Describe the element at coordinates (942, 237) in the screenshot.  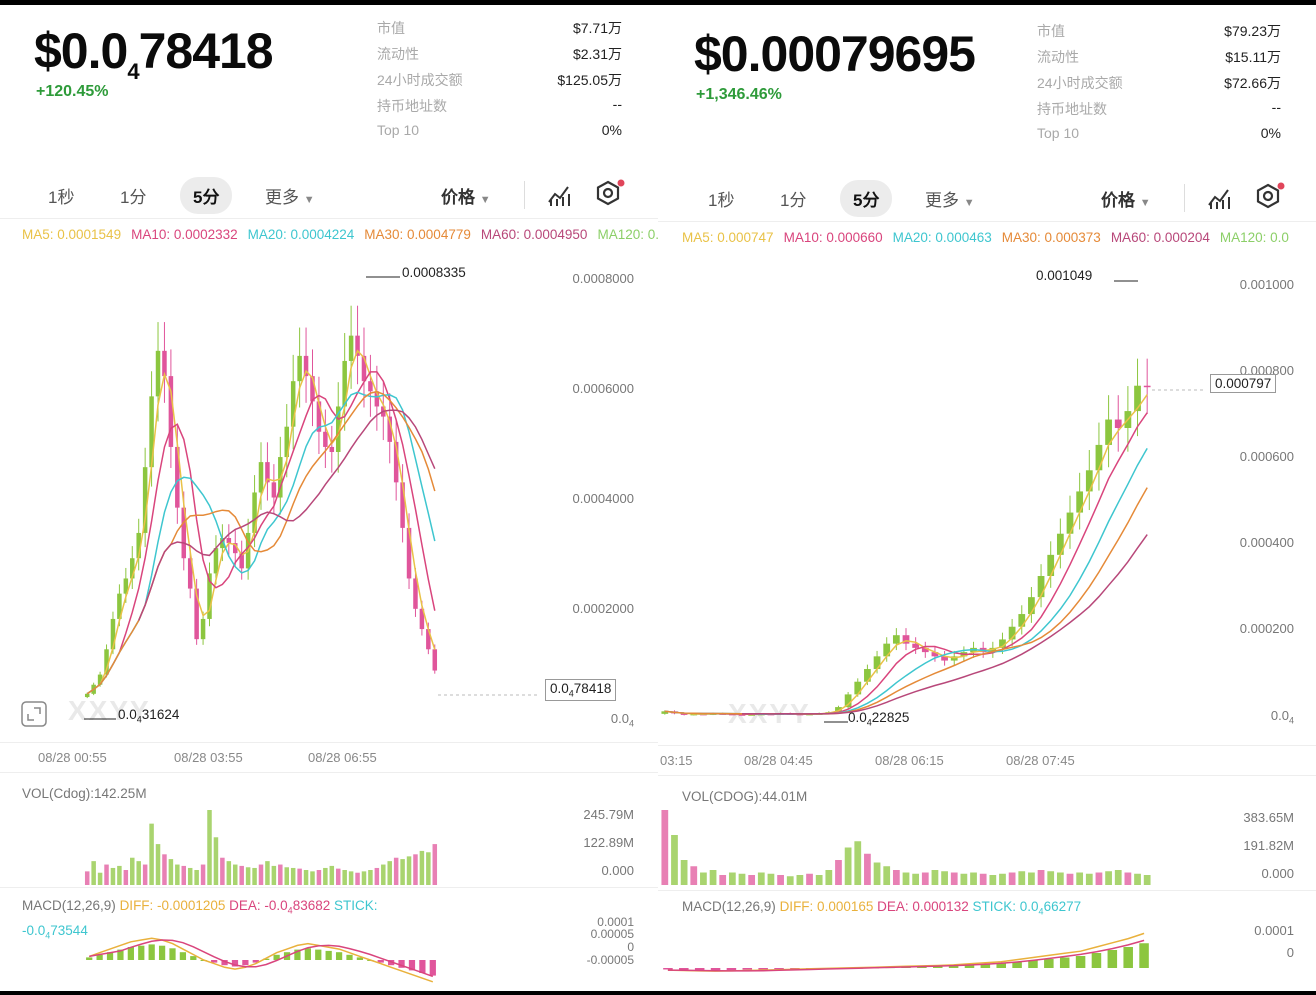
I see `ma-legend-ma20: MA20: 0.000463` at that location.